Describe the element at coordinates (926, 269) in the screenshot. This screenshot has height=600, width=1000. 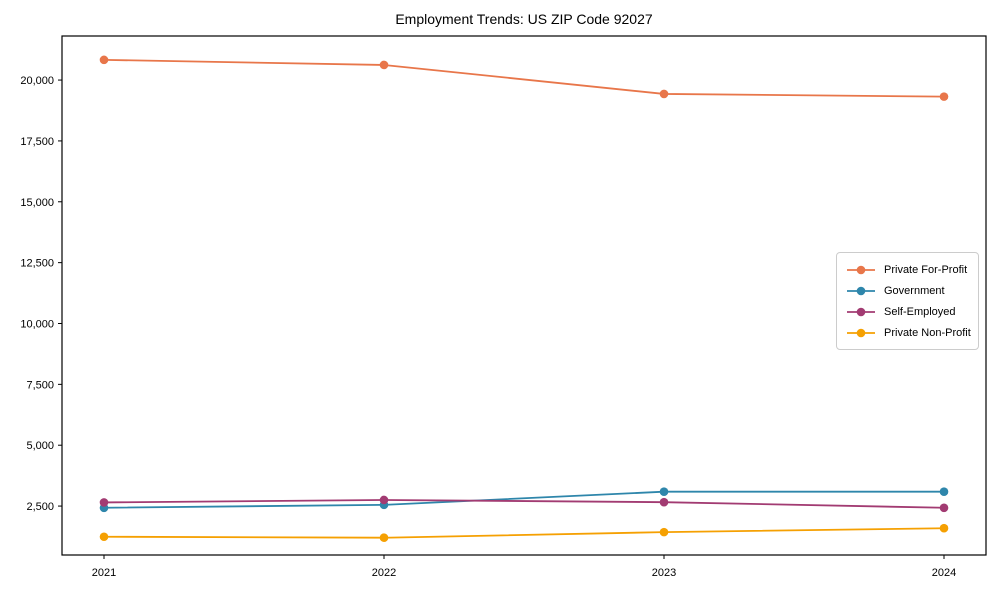
I see `legend-label: Private For-Profit` at that location.